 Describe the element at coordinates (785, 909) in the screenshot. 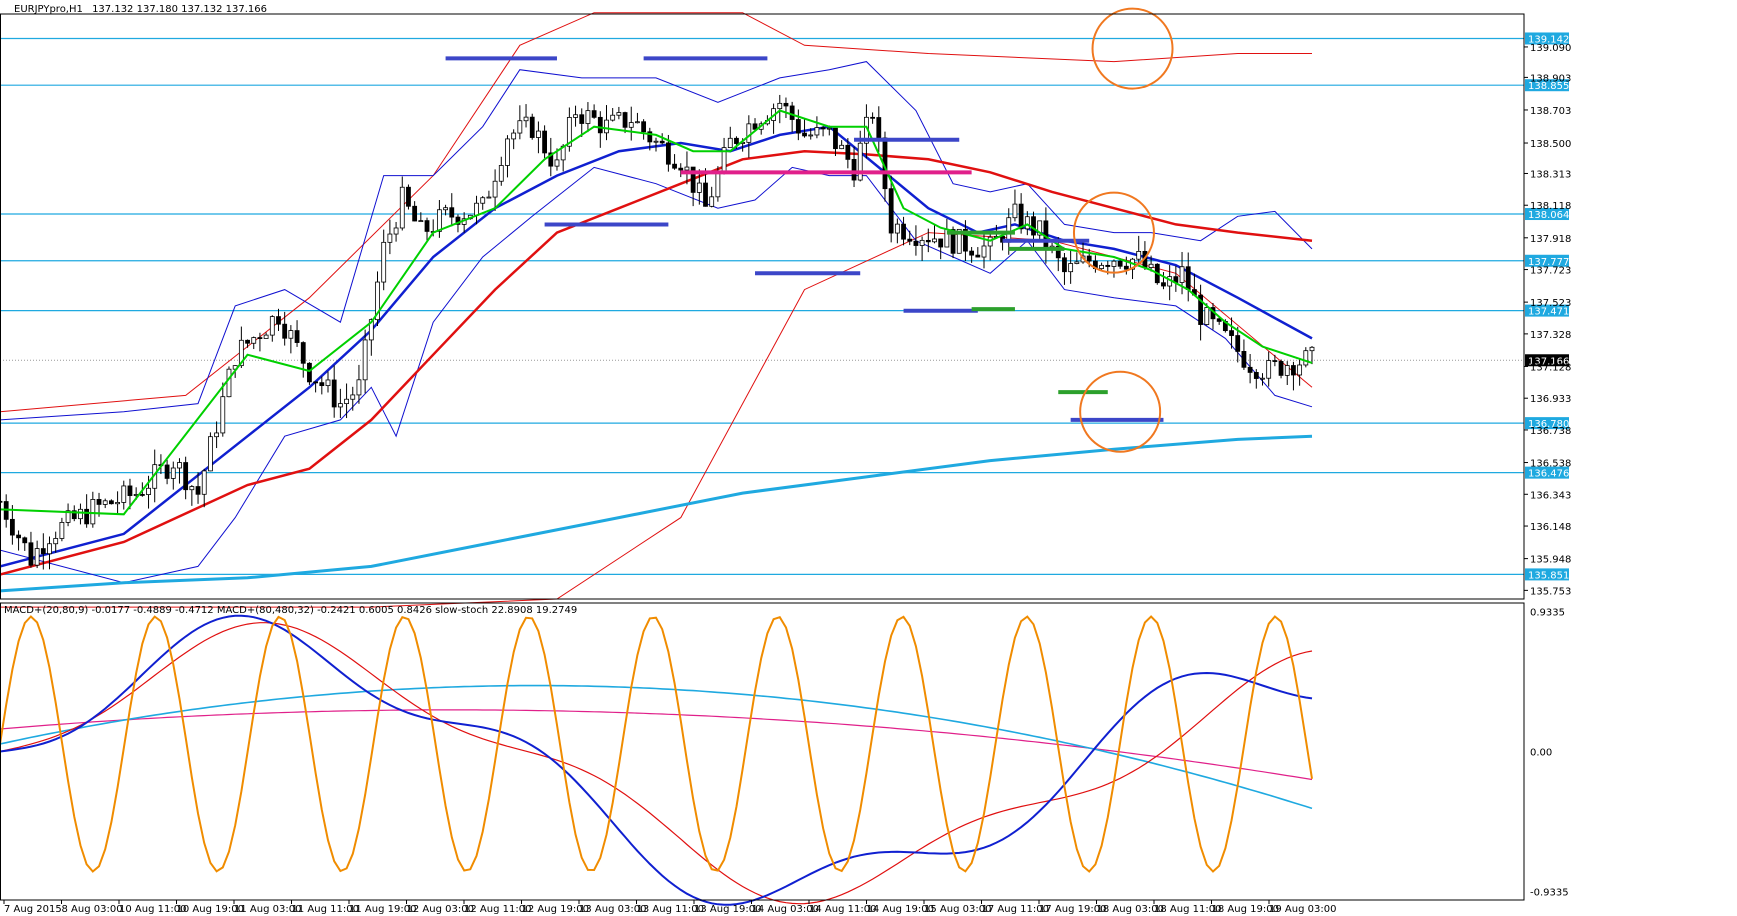

I see `x-tick-13: 14 Aug 03:00` at that location.